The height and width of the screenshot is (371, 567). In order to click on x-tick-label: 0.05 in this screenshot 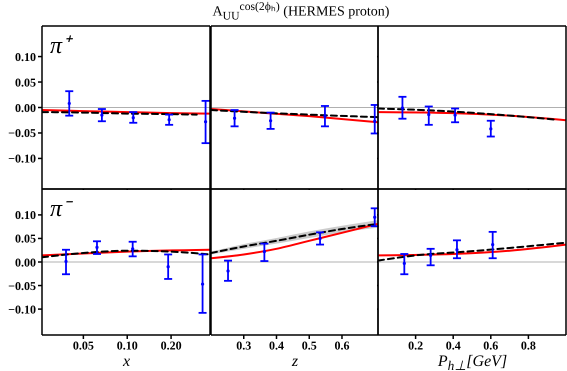, I will do `click(83, 345)`.